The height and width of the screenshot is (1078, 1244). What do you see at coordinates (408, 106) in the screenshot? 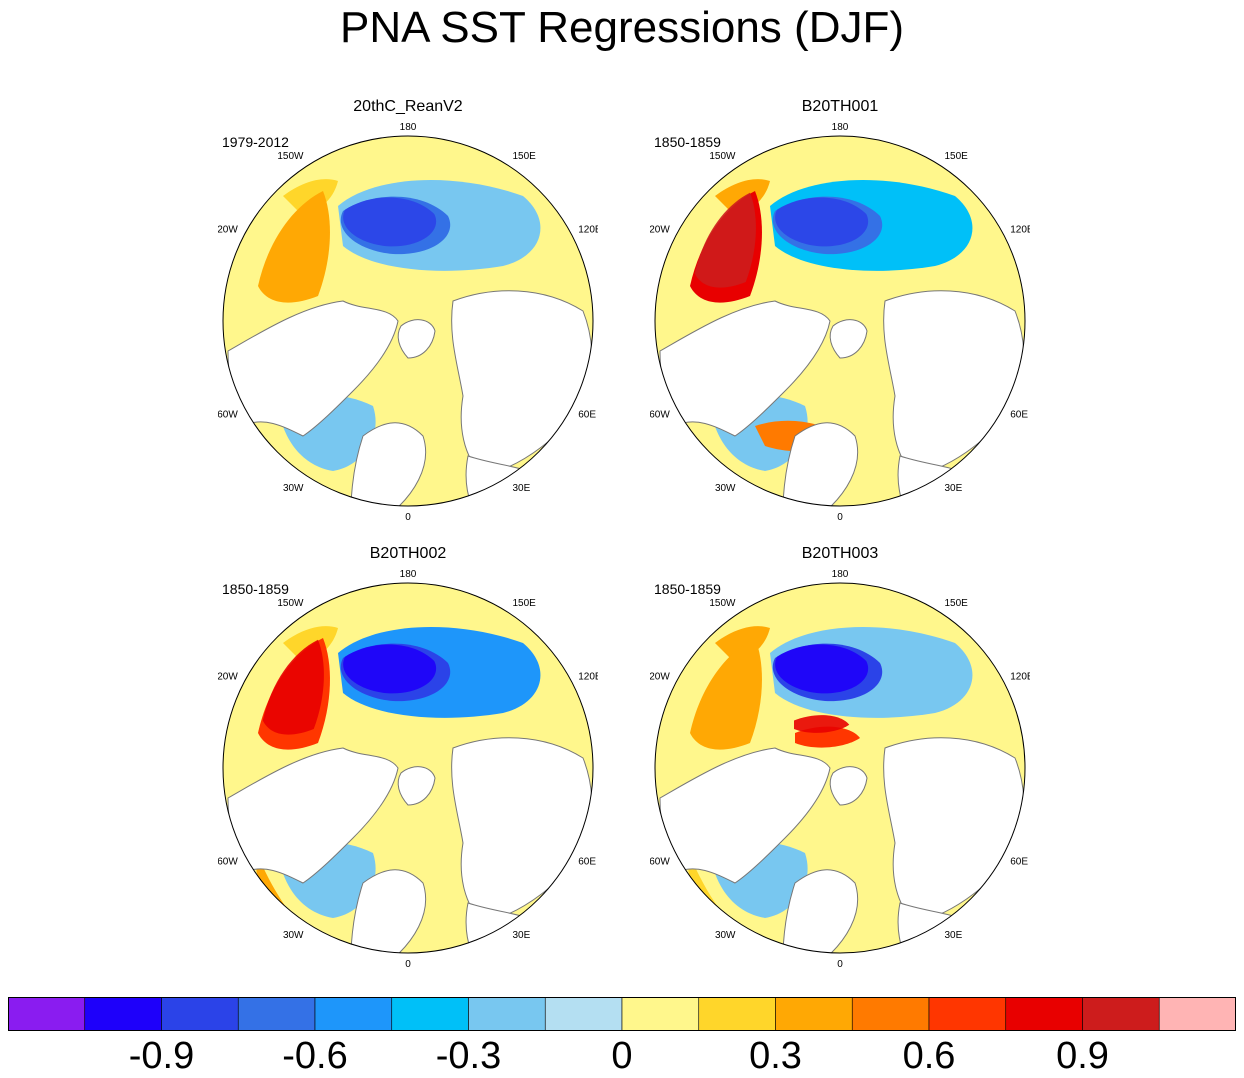
I see `panel-title: 20thC_ReanV2` at bounding box center [408, 106].